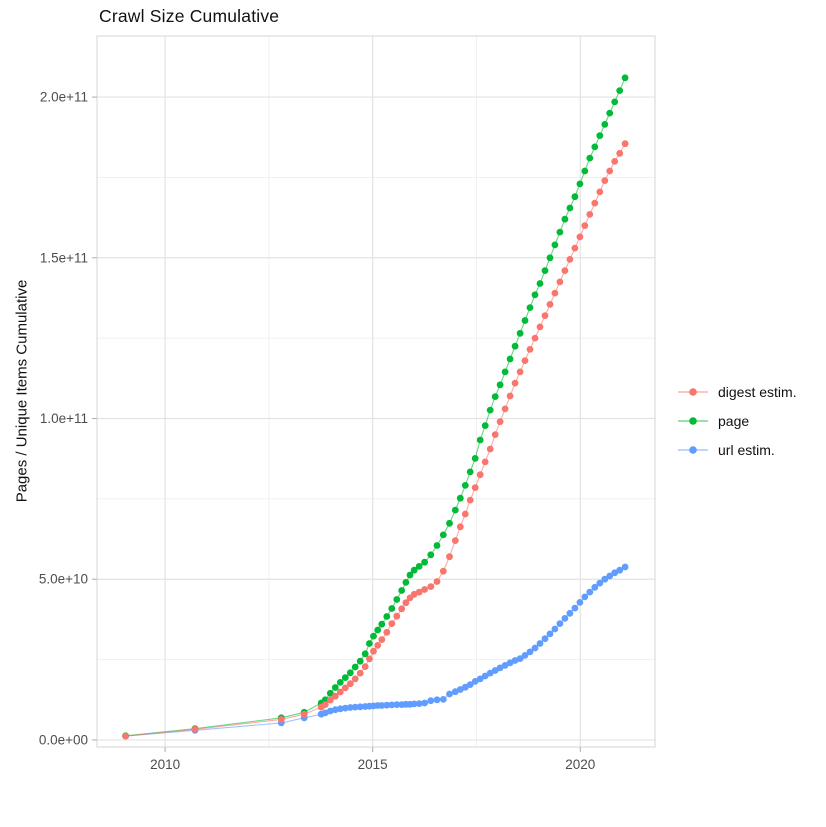  Describe the element at coordinates (64, 97) in the screenshot. I see `y-tick-label: 2.0e+11` at that location.